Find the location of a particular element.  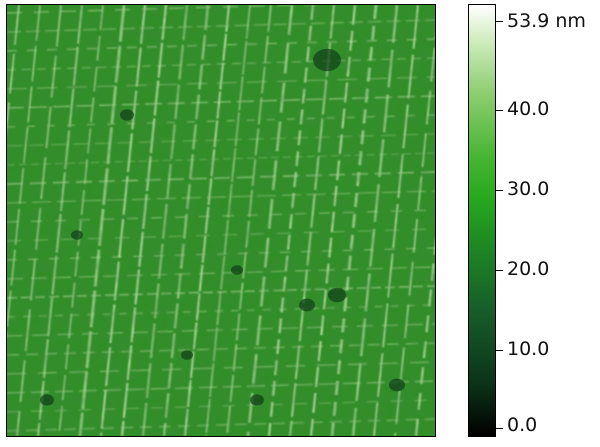

colorbar-label-30: 30.0 is located at coordinates (528, 189).